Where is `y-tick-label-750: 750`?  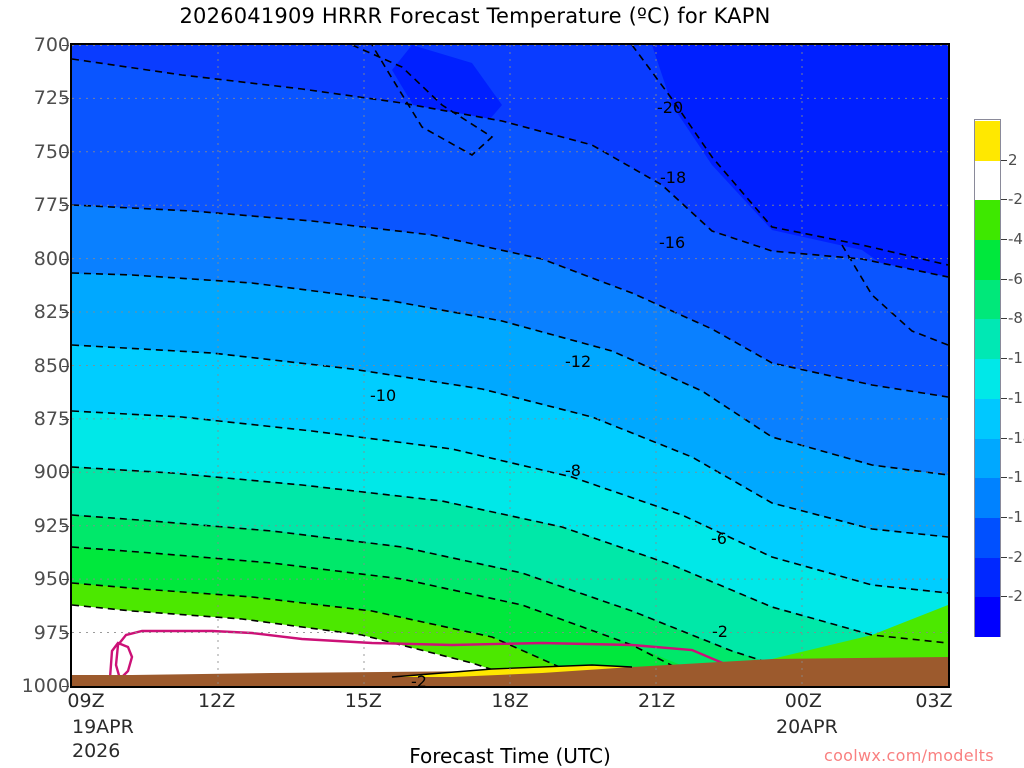
y-tick-label-750: 750 is located at coordinates (51, 151).